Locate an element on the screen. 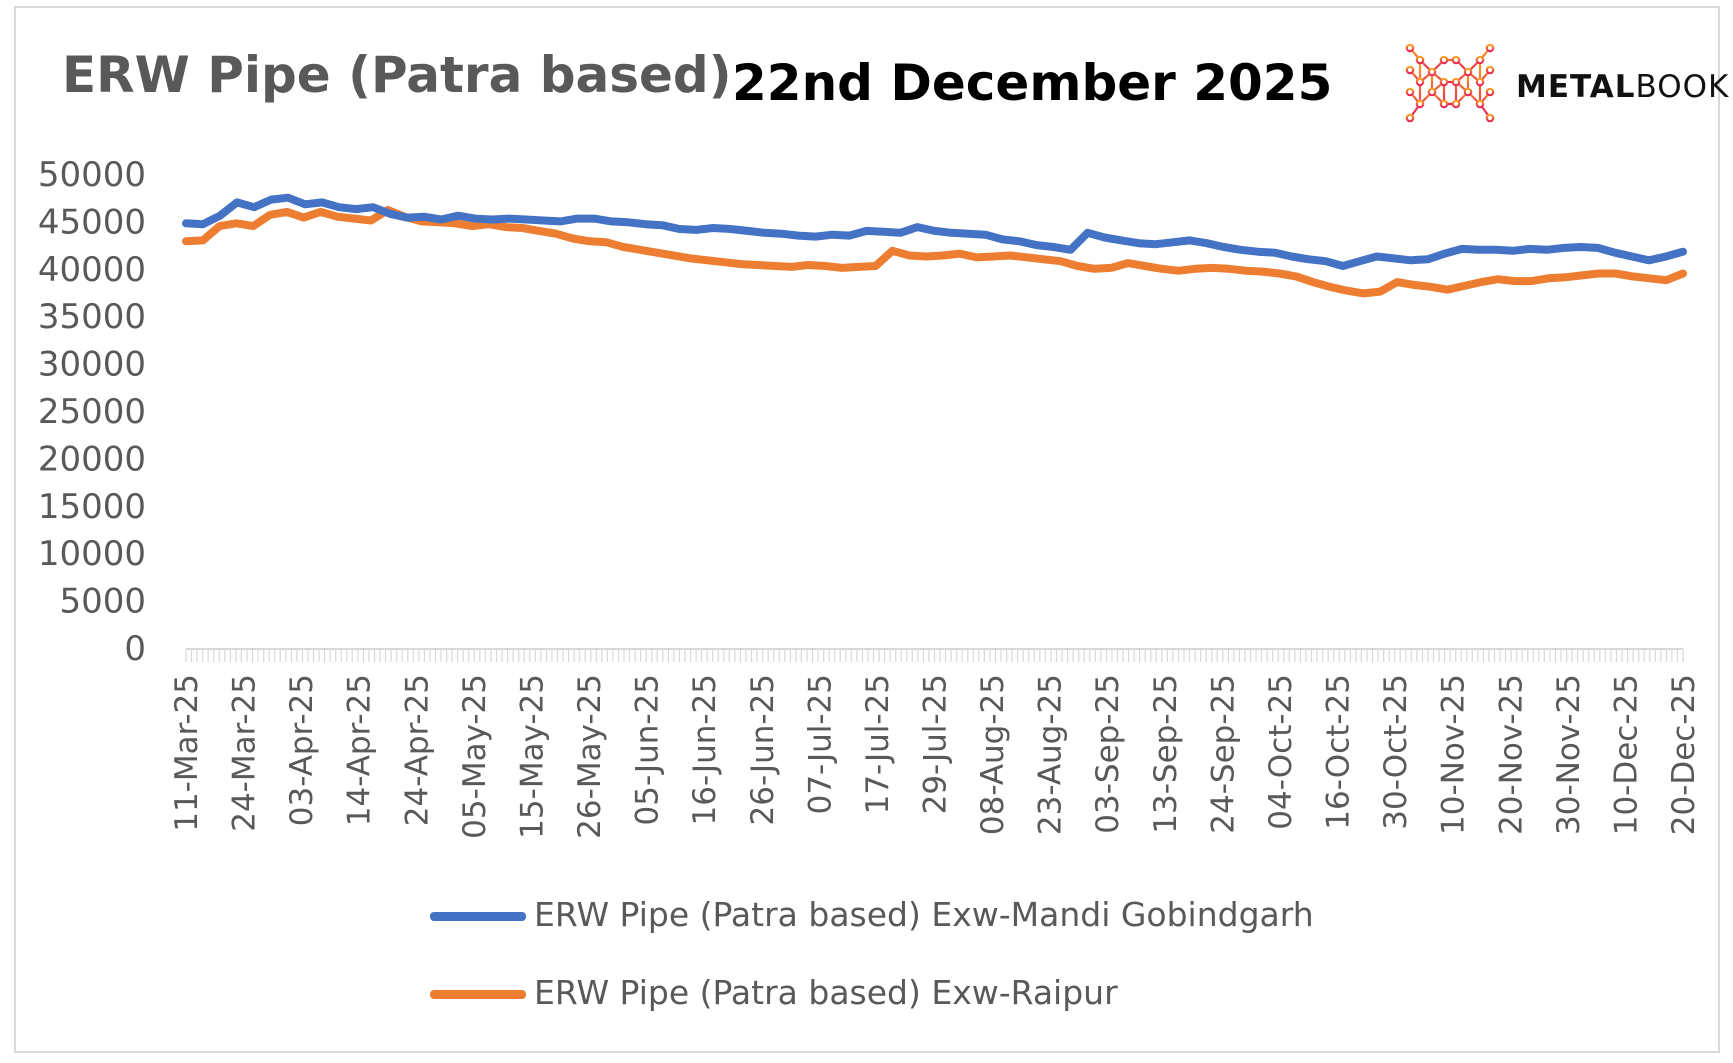  logo-text-bold: METAL is located at coordinates (1576, 87).